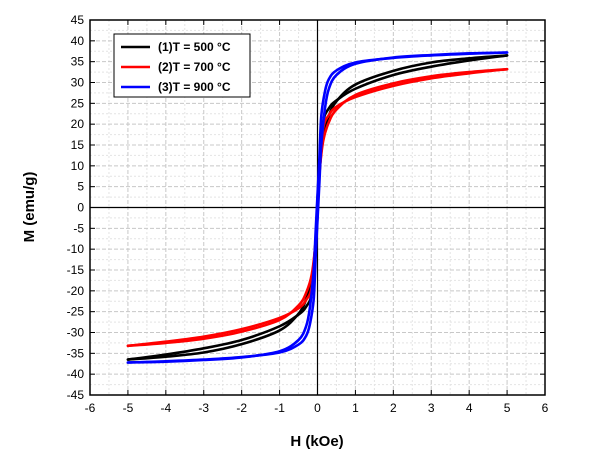  I want to click on x-tick-label: 3, so click(431, 408).